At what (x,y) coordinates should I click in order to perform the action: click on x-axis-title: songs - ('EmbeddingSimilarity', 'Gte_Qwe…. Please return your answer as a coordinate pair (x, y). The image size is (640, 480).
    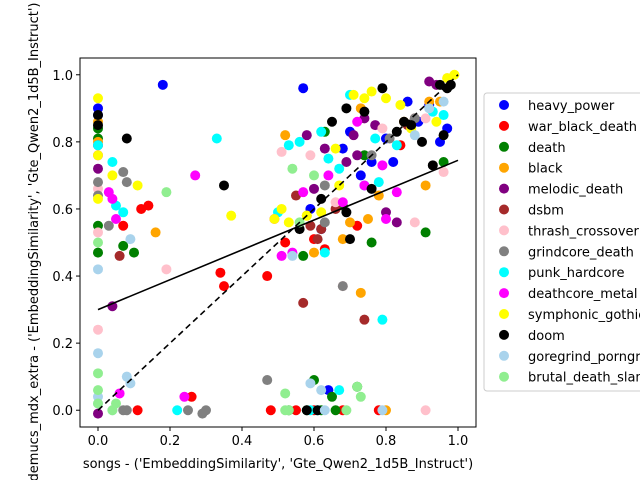
    Looking at the image, I should click on (278, 464).